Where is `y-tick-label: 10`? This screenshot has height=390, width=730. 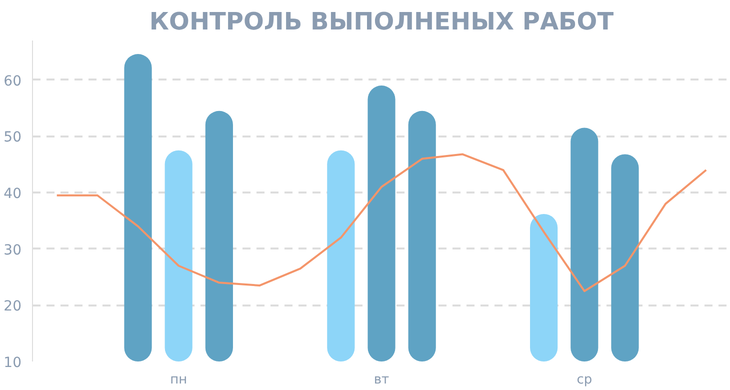 y-tick-label: 10 is located at coordinates (13, 363).